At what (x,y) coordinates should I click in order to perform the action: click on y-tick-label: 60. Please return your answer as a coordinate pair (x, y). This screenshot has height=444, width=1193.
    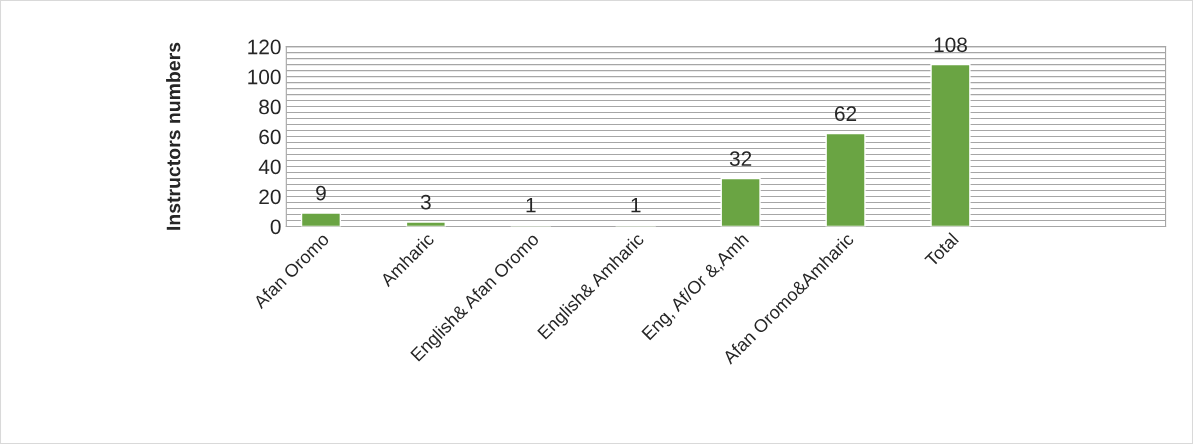
    Looking at the image, I should click on (270, 137).